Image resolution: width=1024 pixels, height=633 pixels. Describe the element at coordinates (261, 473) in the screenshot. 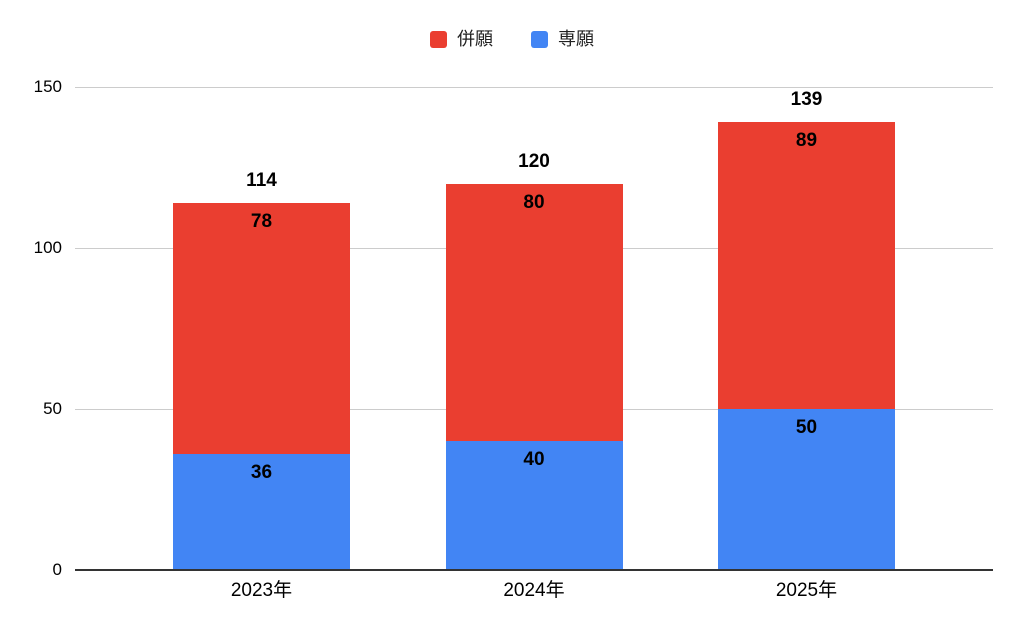

I see `segment-value-label: 36` at that location.